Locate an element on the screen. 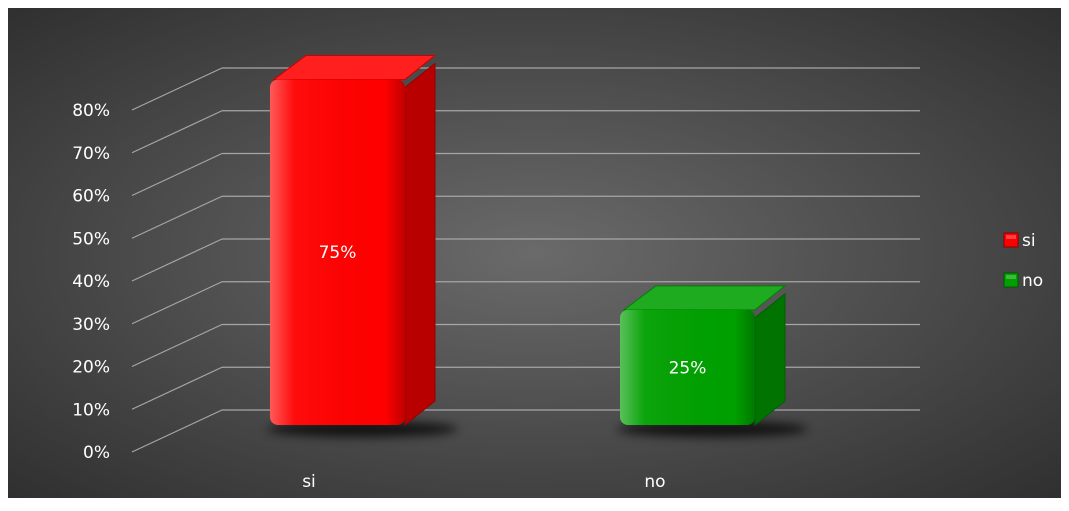 The width and height of the screenshot is (1069, 511). legend-label: no is located at coordinates (1032, 281).